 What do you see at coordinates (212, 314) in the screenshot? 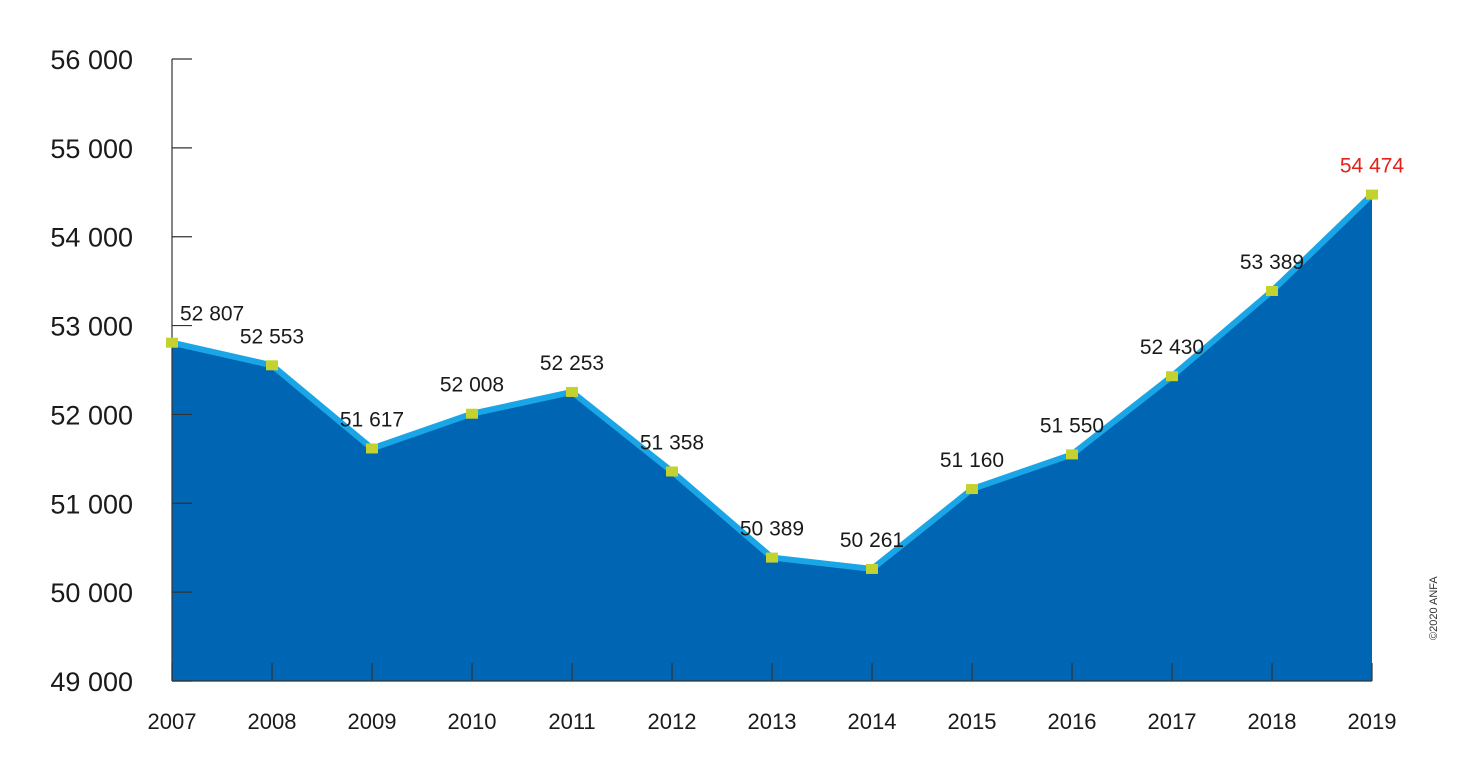
I see `data-label: 52 807` at bounding box center [212, 314].